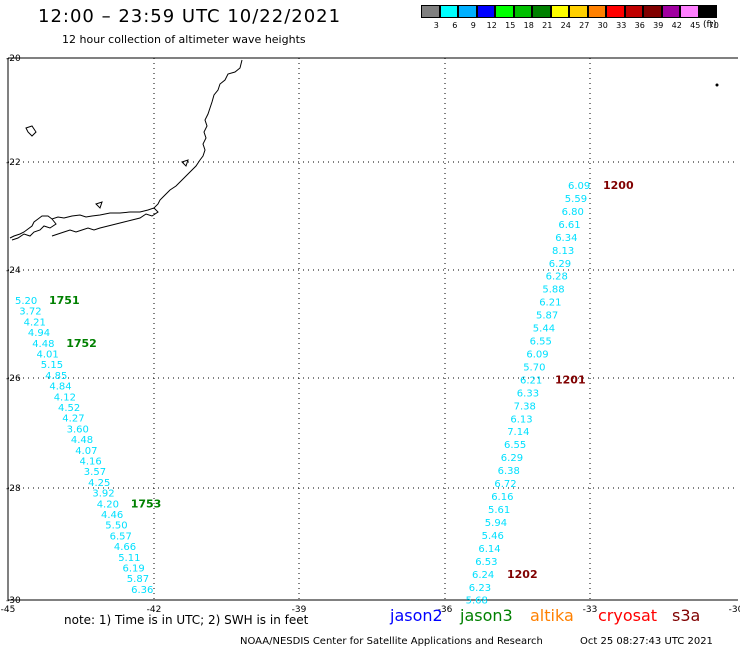 This screenshot has height=650, width=740. I want to click on wave-height-label: 6.33, so click(528, 393).